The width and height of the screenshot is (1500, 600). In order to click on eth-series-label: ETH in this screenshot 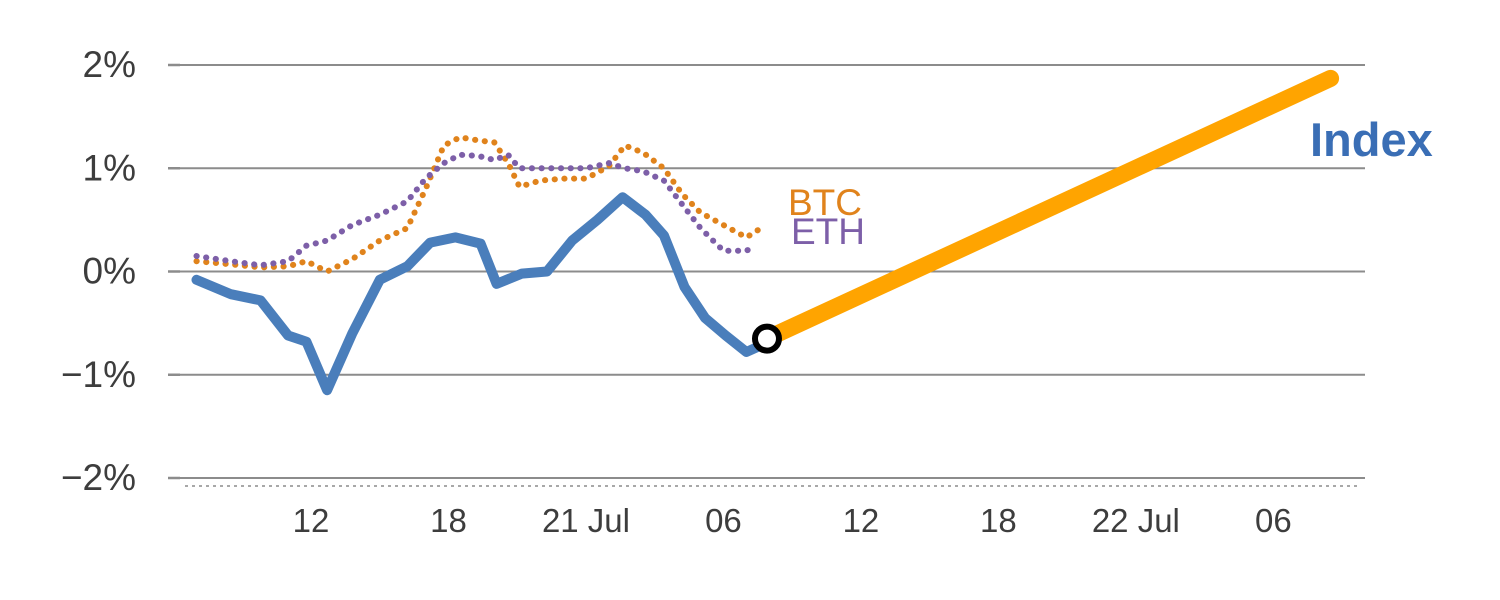, I will do `click(828, 231)`.